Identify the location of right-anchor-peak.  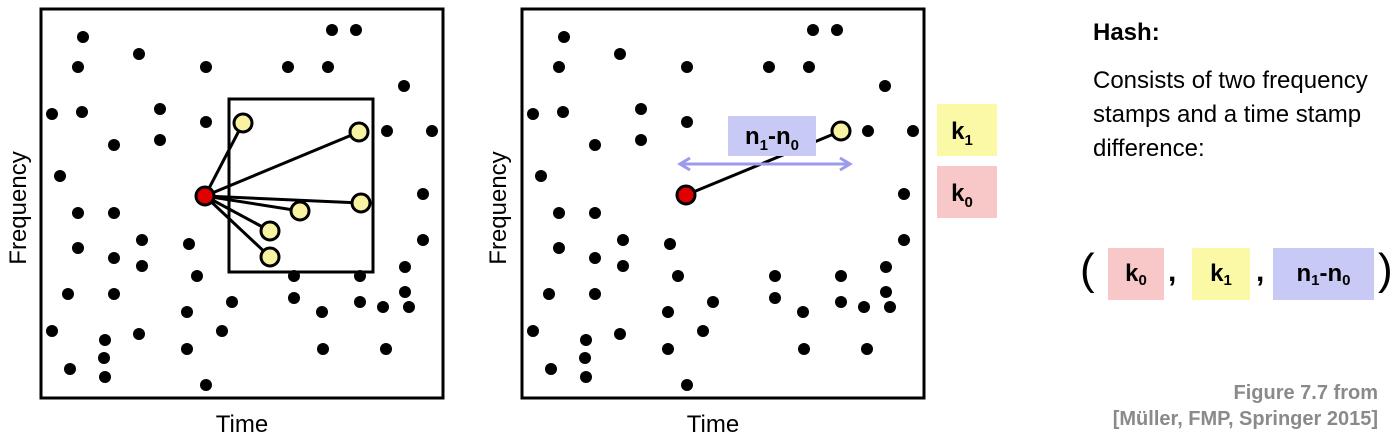
(686, 195).